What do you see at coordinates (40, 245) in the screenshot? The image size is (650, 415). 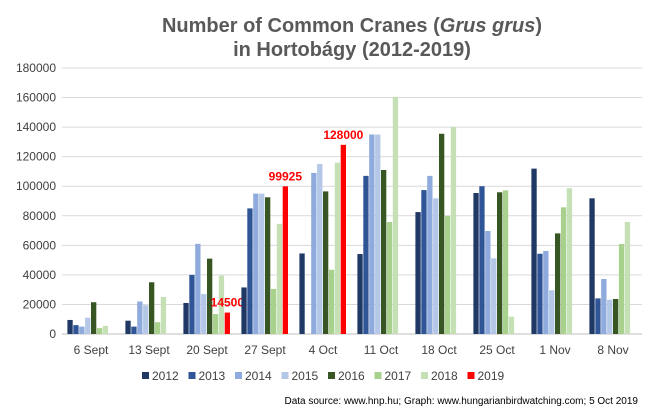 I see `y-tick-label: 60000` at bounding box center [40, 245].